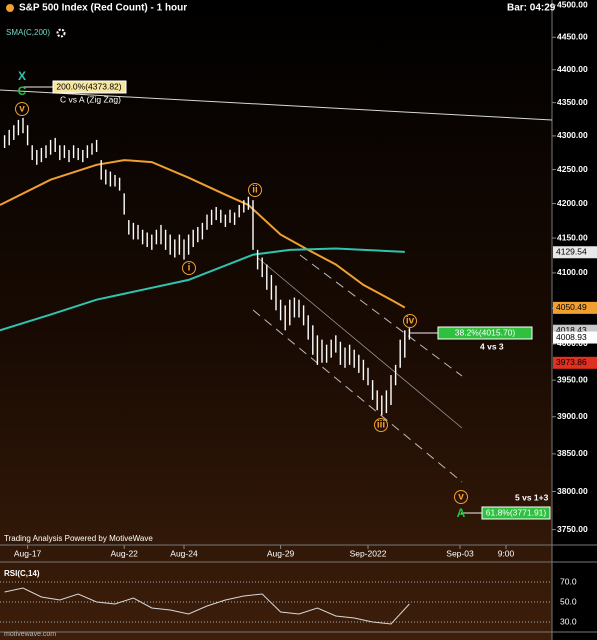 The image size is (597, 640). What do you see at coordinates (28, 553) in the screenshot?
I see `x-tick-label: Aug-17` at bounding box center [28, 553].